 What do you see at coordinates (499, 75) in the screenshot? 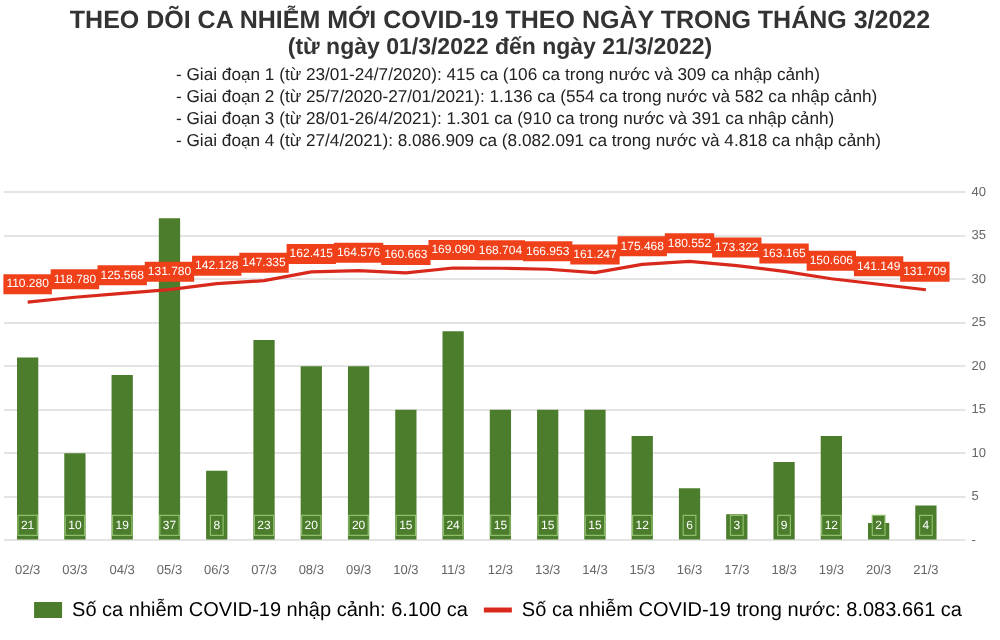
I see `text: - Giai đoạn 1 (từ 23/01-24/7/2020): 415 ca (106 ca trong nước và 309 ca nhập cảnh)` at bounding box center [499, 75].